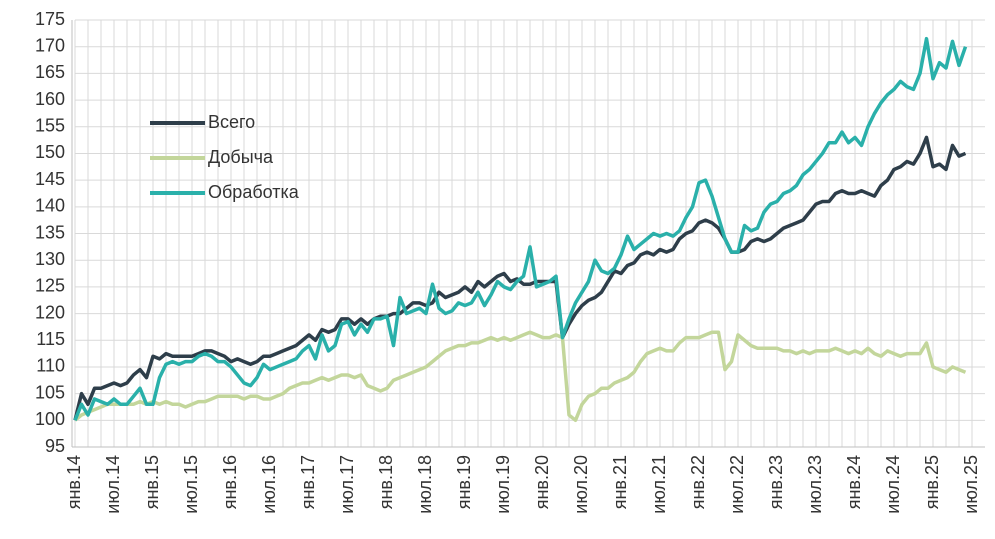 This screenshot has width=995, height=539. Describe the element at coordinates (152, 482) in the screenshot. I see `x-tick-label: янв.15` at that location.